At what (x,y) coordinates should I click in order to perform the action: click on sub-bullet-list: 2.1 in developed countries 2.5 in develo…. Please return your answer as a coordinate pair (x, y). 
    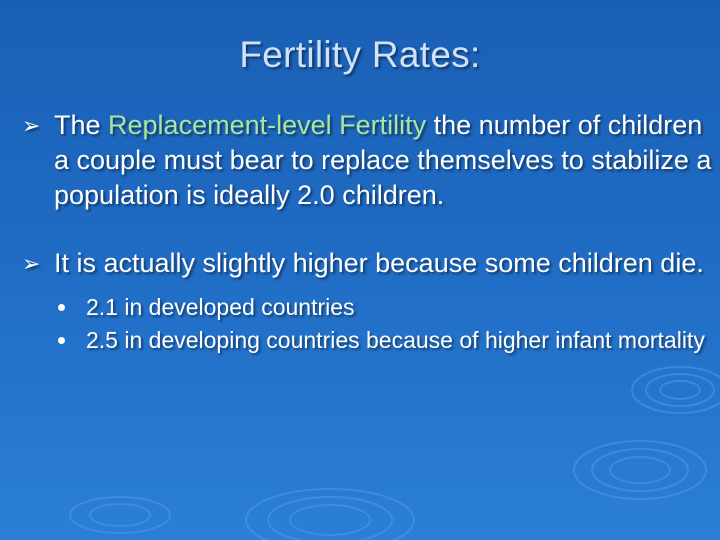
    Looking at the image, I should click on (383, 323).